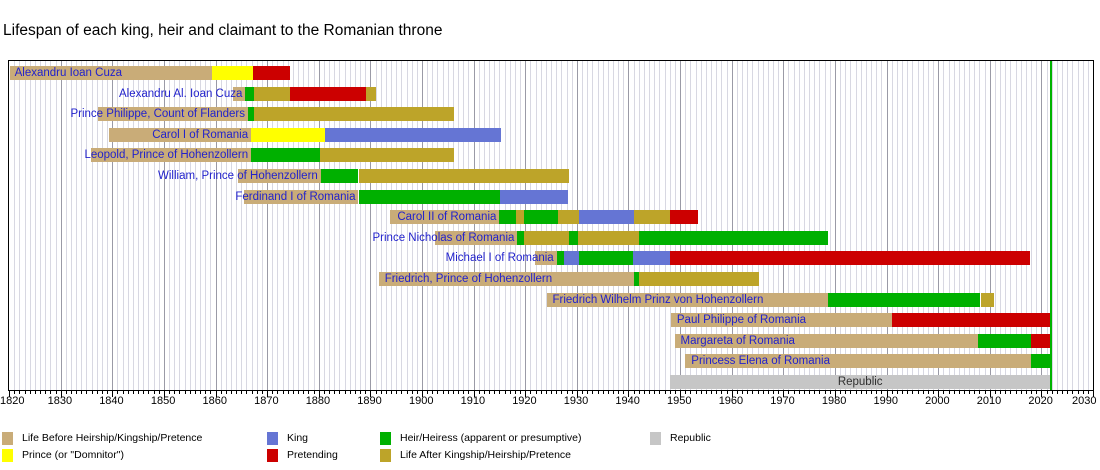 This screenshot has height=470, width=1100. What do you see at coordinates (995, 225) in the screenshot?
I see `gridline-2011` at bounding box center [995, 225].